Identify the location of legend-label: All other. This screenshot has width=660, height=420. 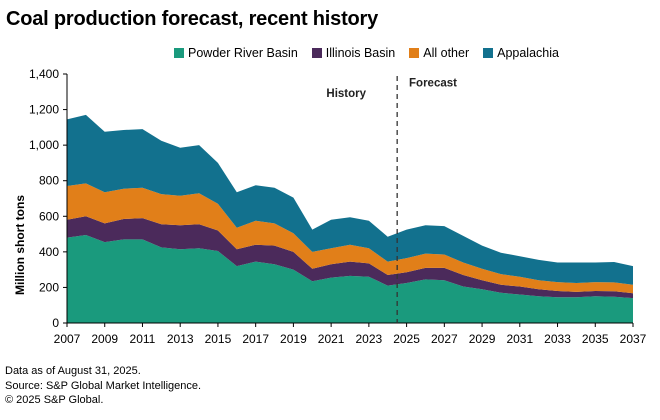
(446, 53).